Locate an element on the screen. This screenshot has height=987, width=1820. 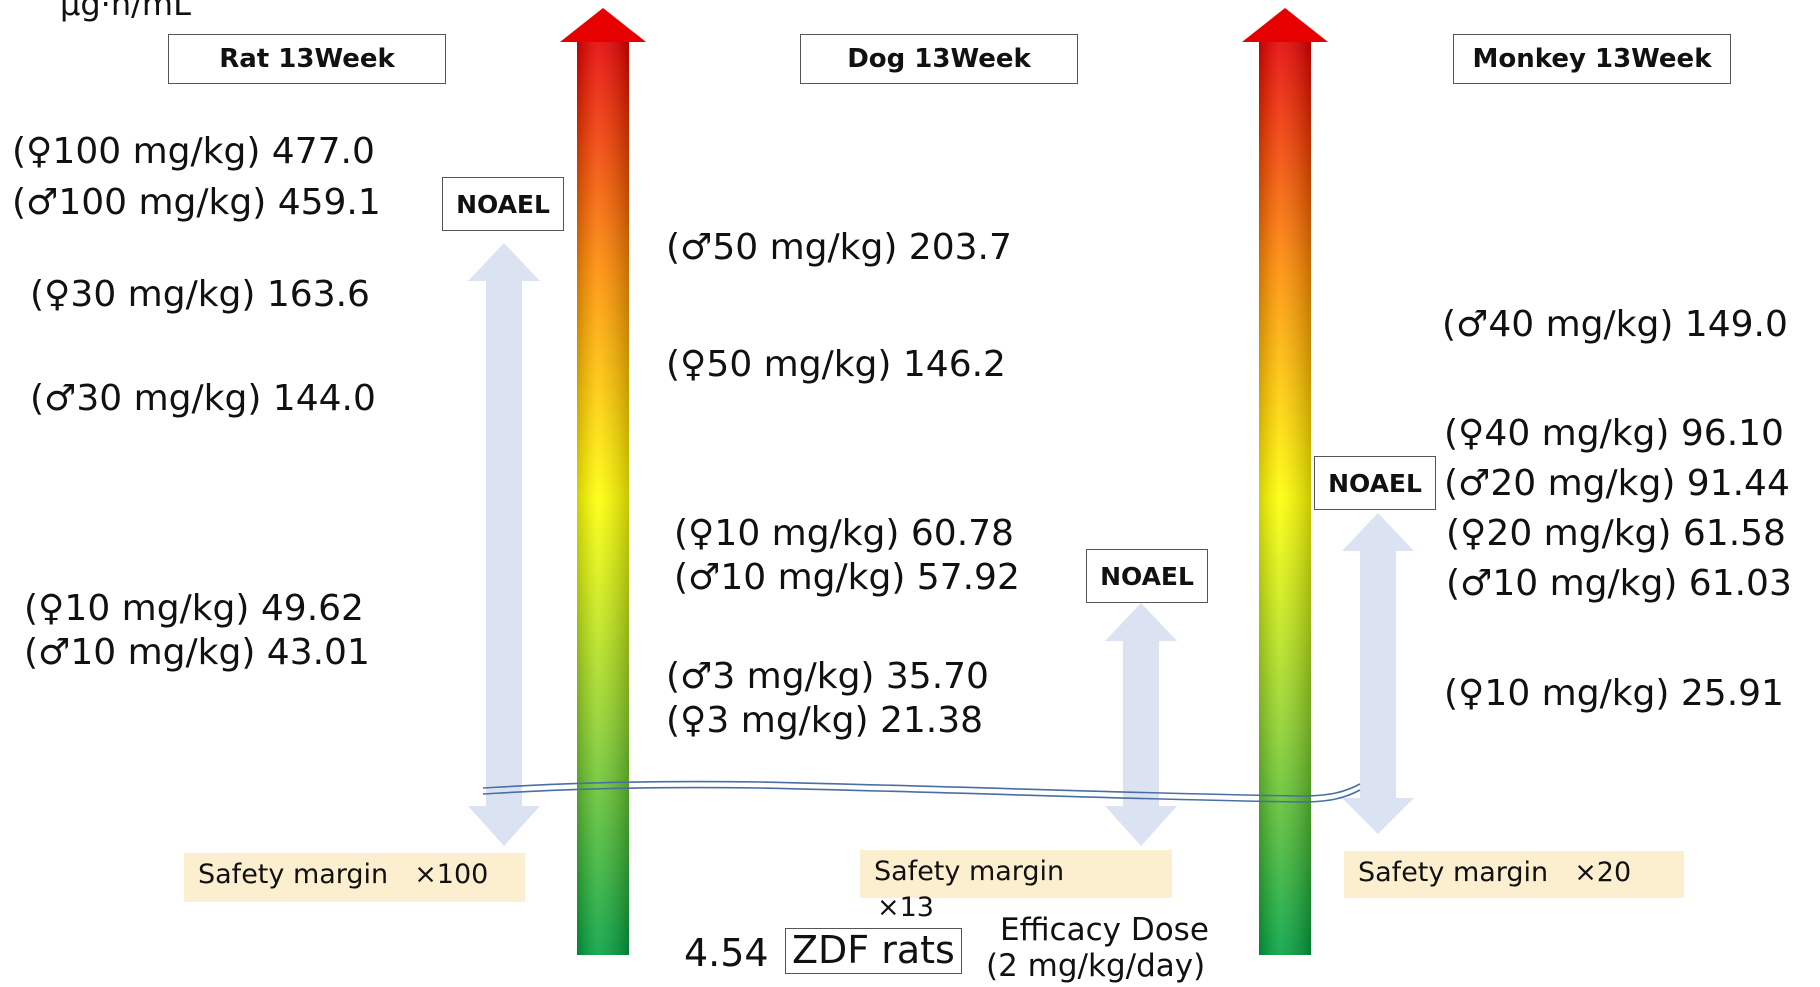
baseline-line is located at coordinates (921, 791).